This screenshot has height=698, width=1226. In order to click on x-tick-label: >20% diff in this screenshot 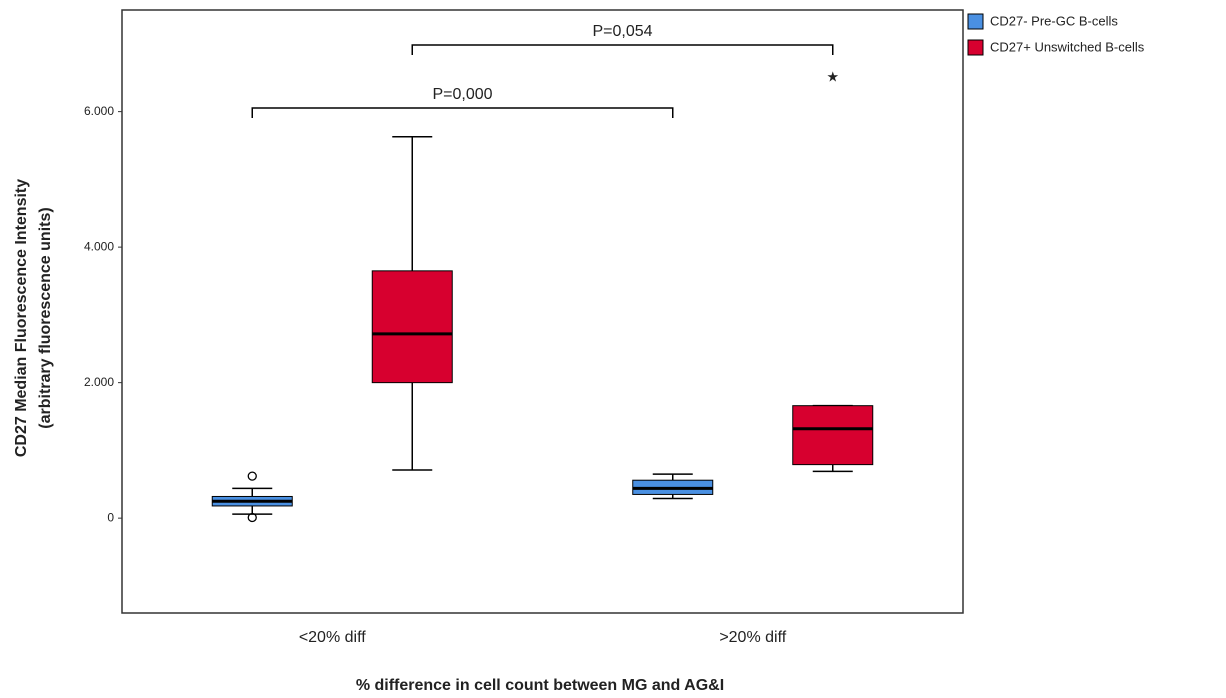, I will do `click(752, 637)`.